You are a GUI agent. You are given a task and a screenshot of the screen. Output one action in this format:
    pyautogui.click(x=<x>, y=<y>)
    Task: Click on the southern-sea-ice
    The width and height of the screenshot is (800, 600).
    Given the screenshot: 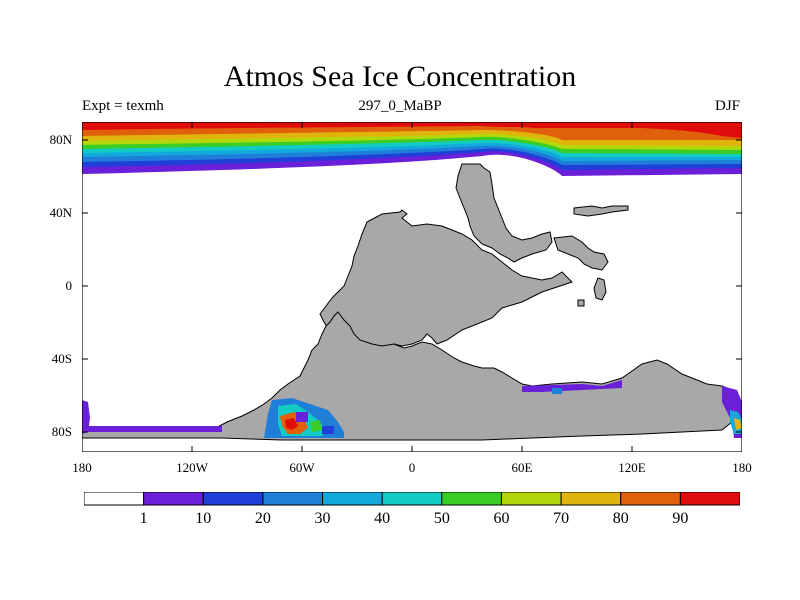 What is the action you would take?
    pyautogui.click(x=412, y=409)
    